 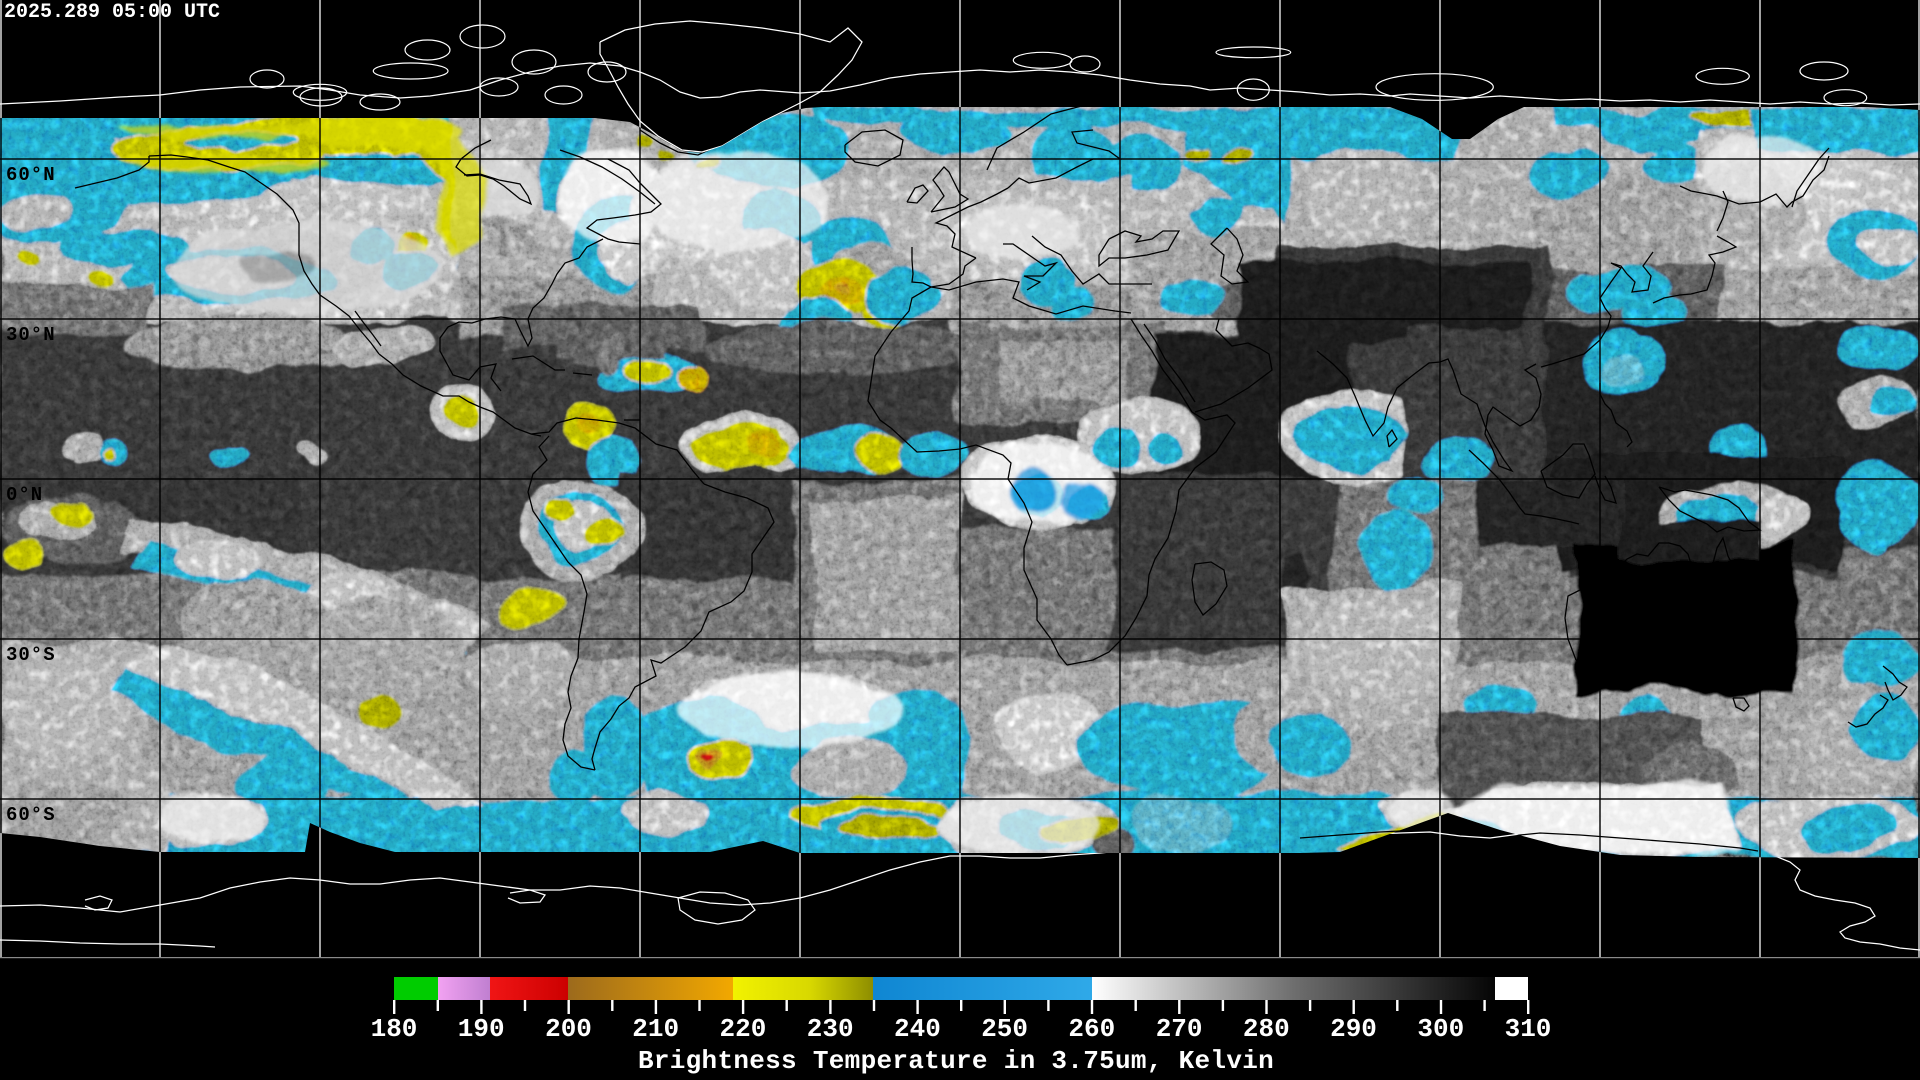 I want to click on svg-text: 210, so click(x=655, y=1029).